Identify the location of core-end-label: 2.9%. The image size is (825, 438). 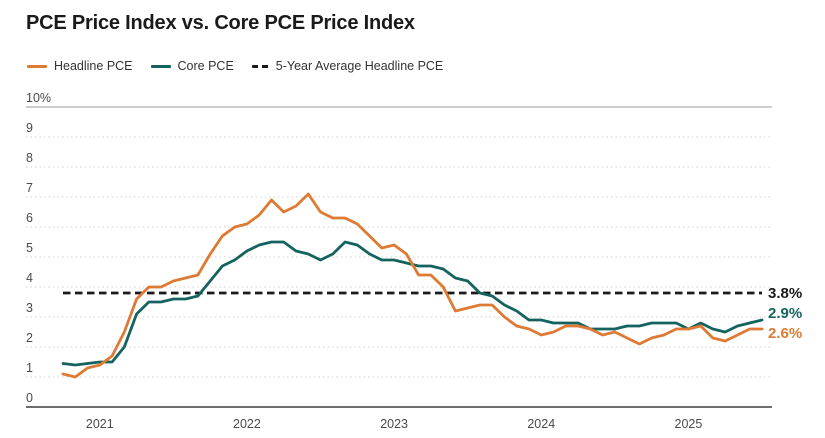
(785, 313).